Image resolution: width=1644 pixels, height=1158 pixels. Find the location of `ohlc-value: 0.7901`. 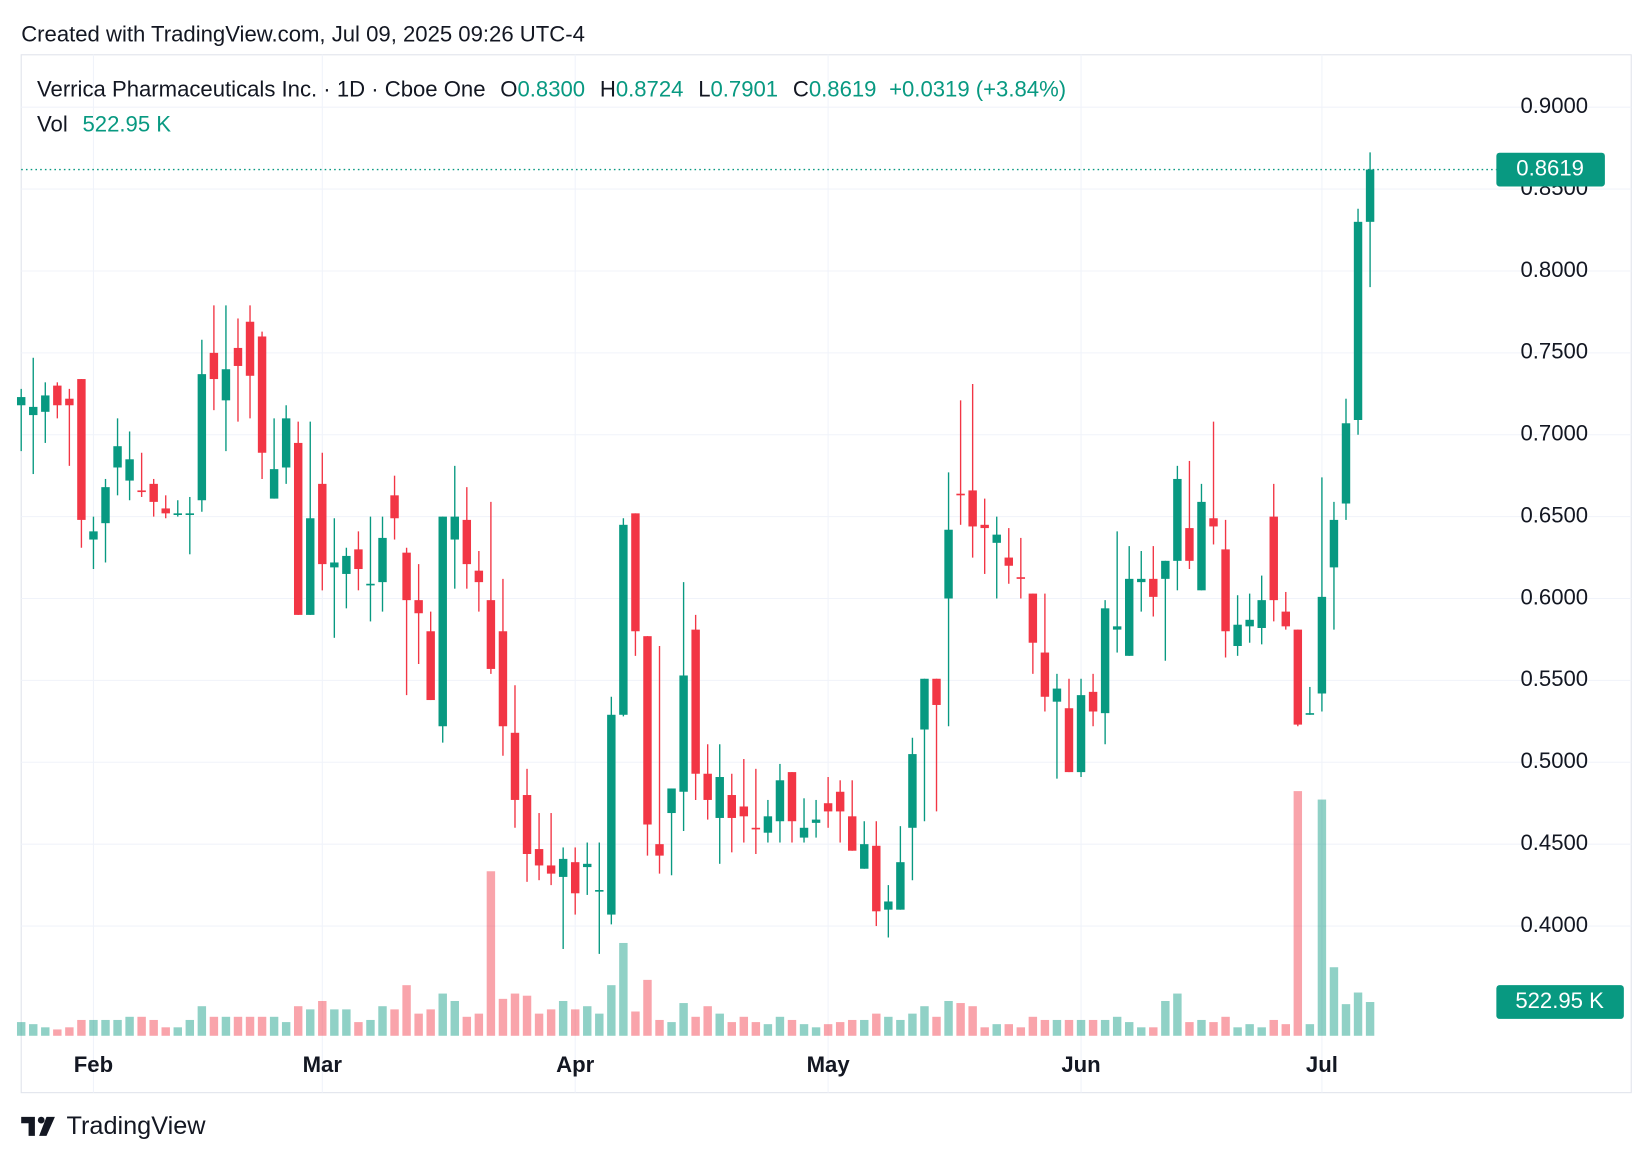

ohlc-value: 0.7901 is located at coordinates (744, 88).